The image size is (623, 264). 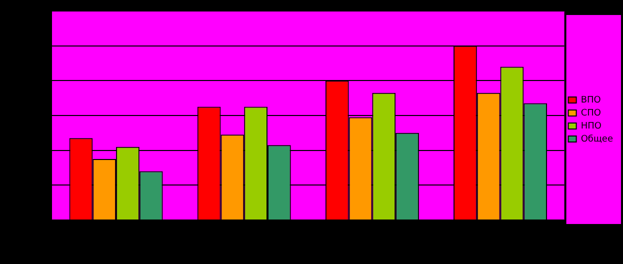 I want to click on legend-label: СПО, so click(x=590, y=113).